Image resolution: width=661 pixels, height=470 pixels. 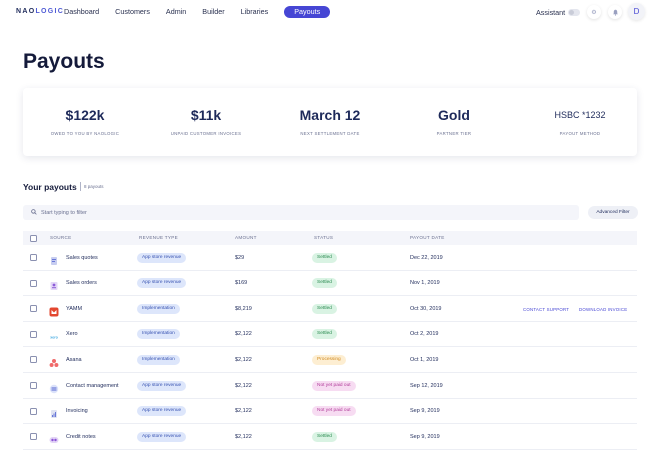 I want to click on payout-date: Oct 30, 2019, so click(x=426, y=308).